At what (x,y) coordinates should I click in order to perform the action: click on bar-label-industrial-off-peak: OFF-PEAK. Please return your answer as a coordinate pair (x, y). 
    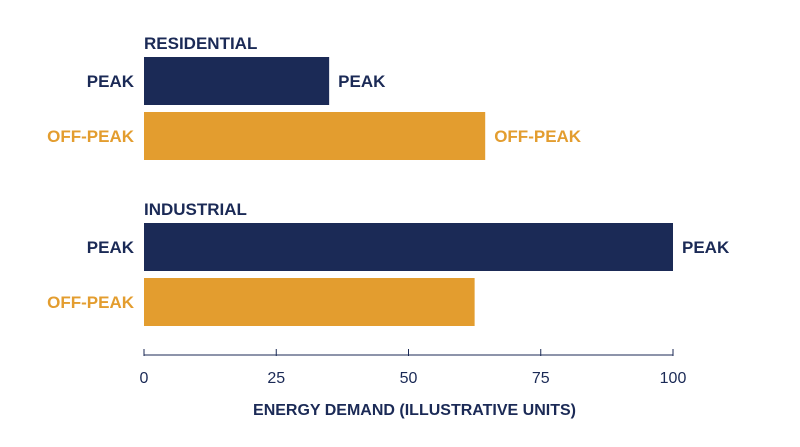
    Looking at the image, I should click on (91, 302).